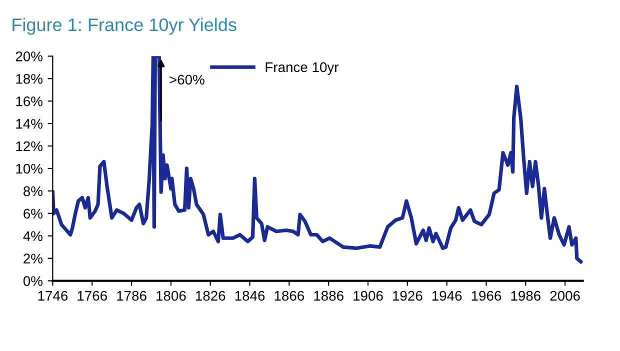 This screenshot has height=351, width=620. I want to click on y-tick-label: 0%, so click(32, 281).